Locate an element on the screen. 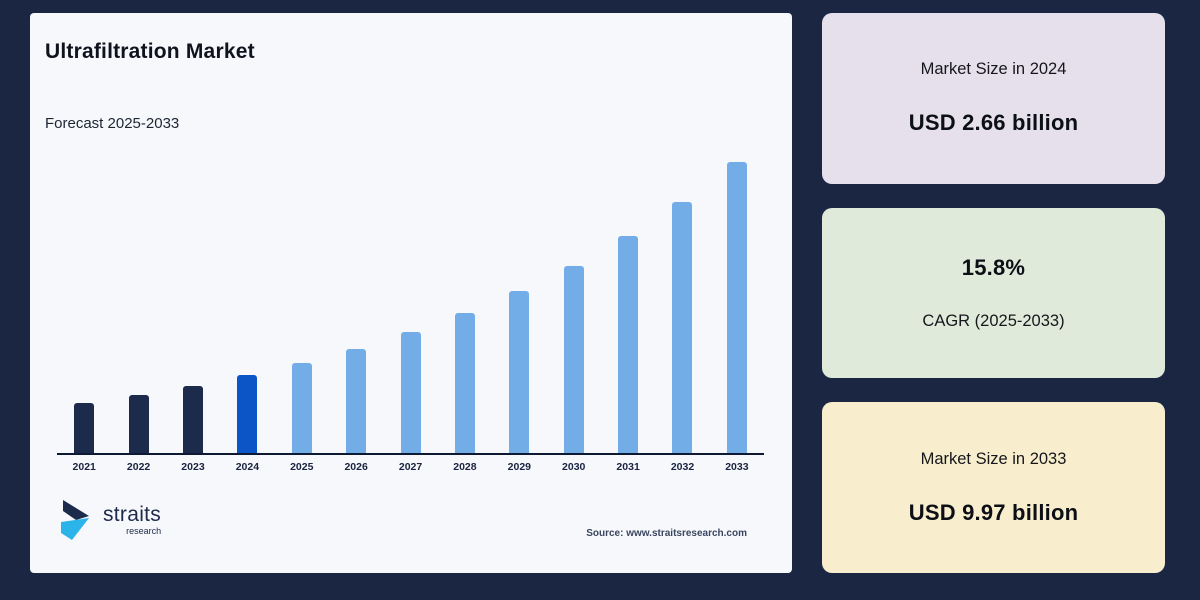 This screenshot has height=600, width=1200. bar-2032 is located at coordinates (682, 327).